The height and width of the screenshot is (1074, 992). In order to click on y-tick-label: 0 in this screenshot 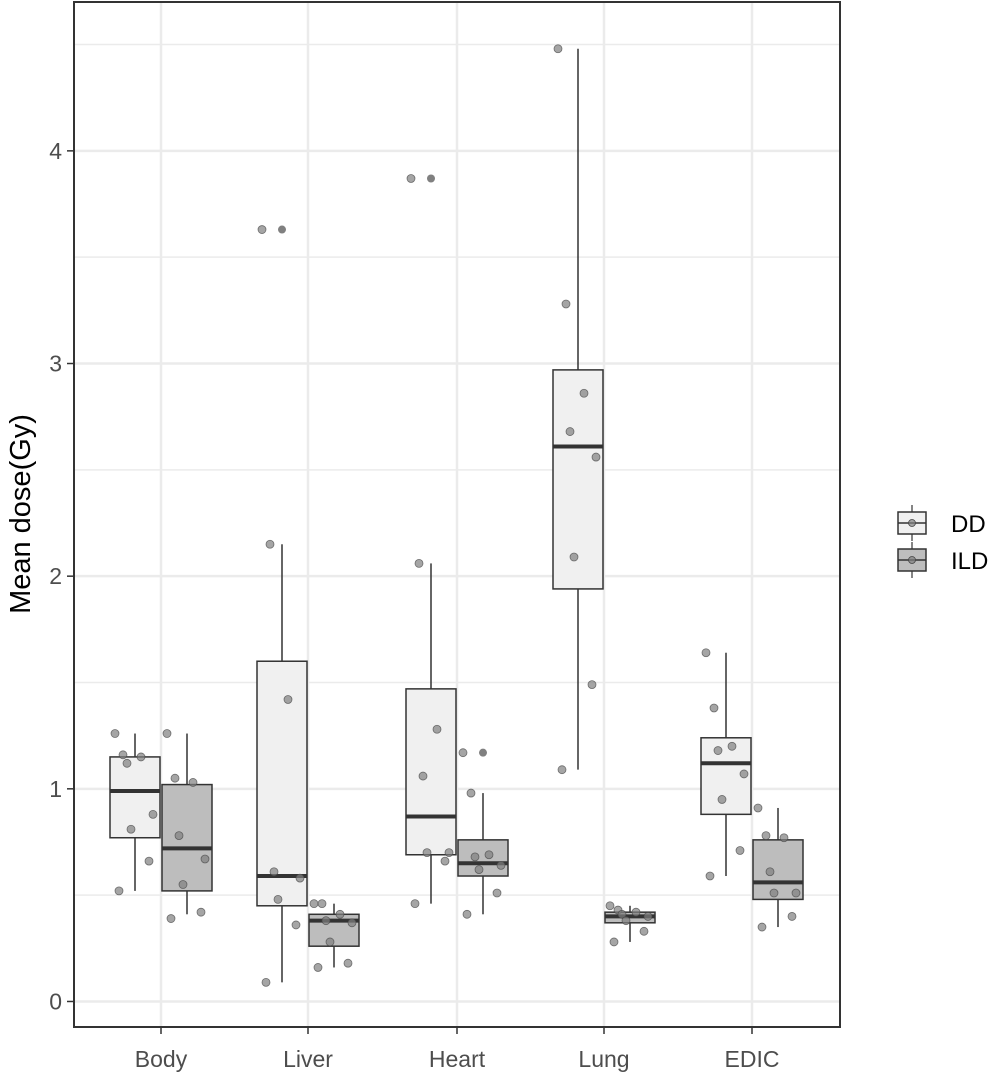, I will do `click(55, 1001)`.